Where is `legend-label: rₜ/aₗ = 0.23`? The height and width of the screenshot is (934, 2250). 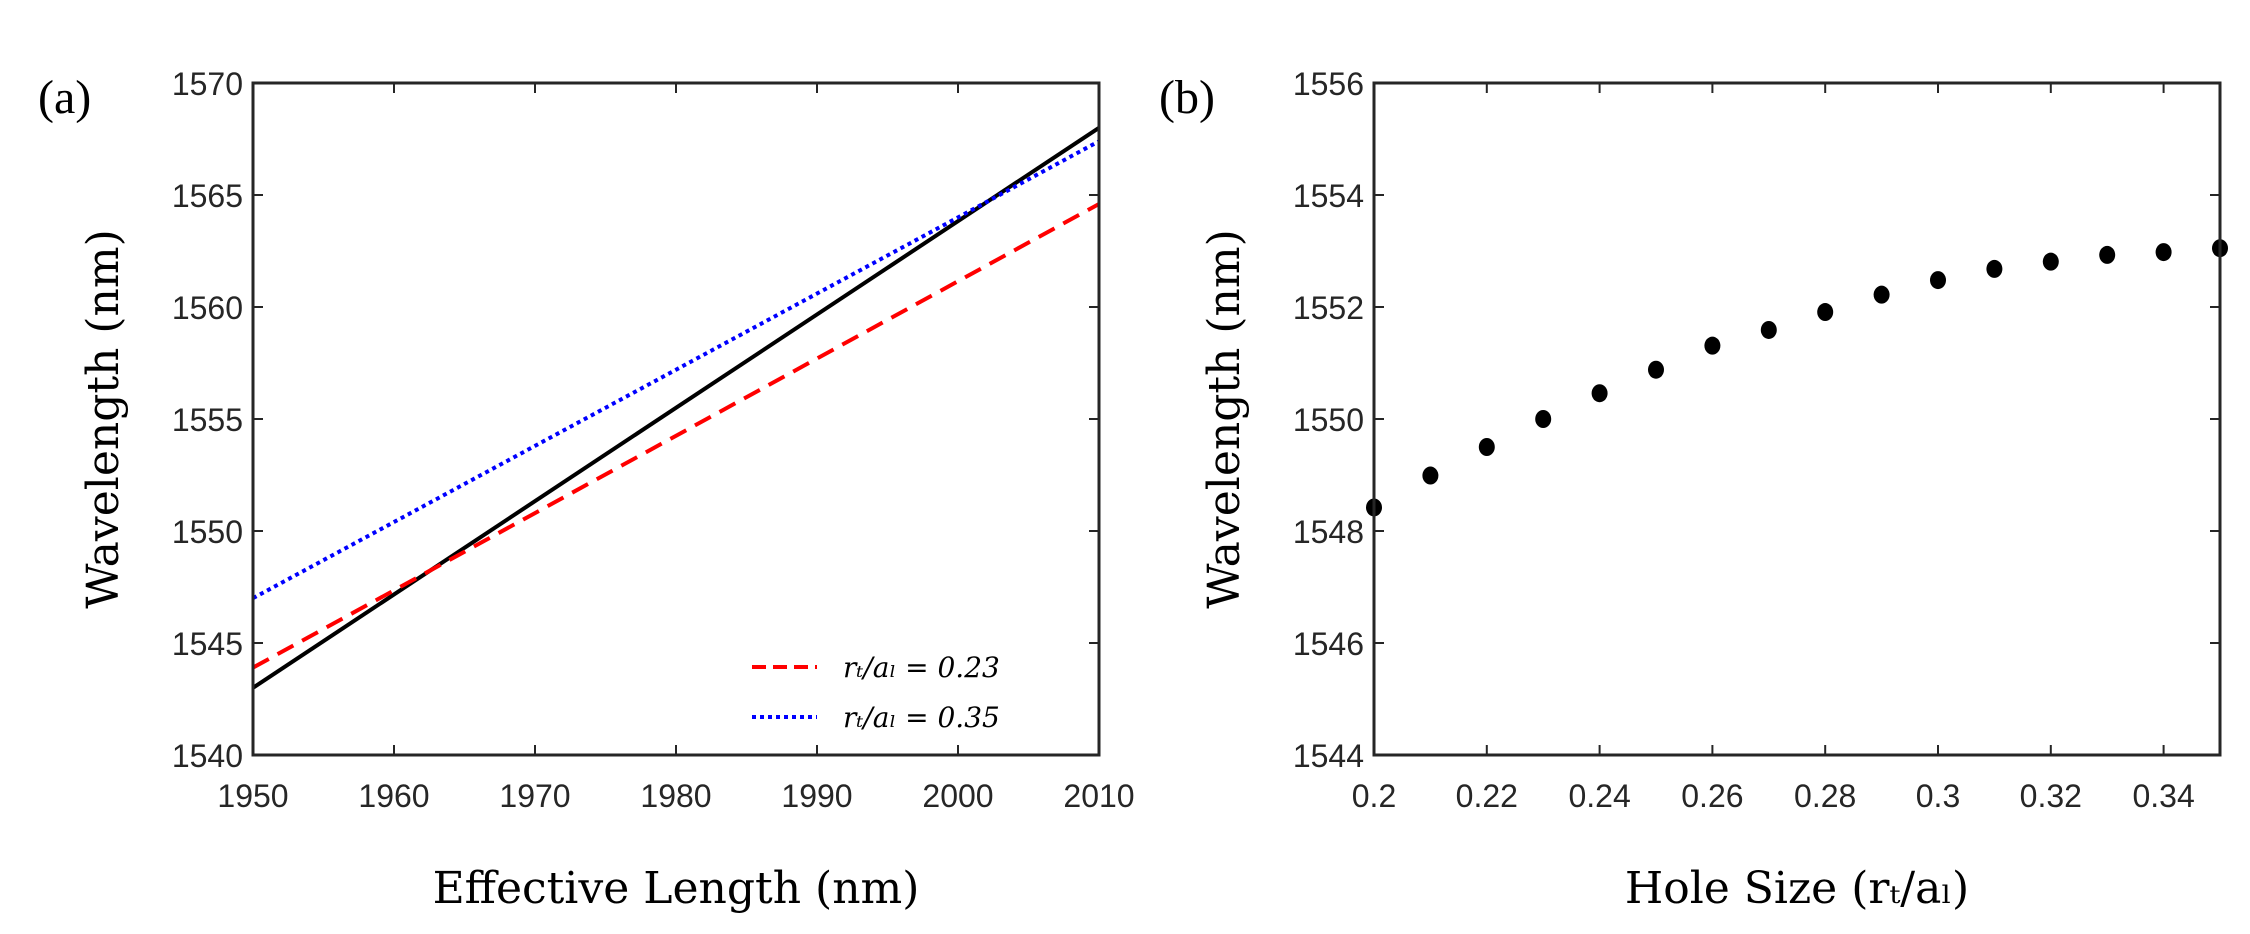
legend-label: rₜ/aₗ = 0.23 is located at coordinates (921, 667).